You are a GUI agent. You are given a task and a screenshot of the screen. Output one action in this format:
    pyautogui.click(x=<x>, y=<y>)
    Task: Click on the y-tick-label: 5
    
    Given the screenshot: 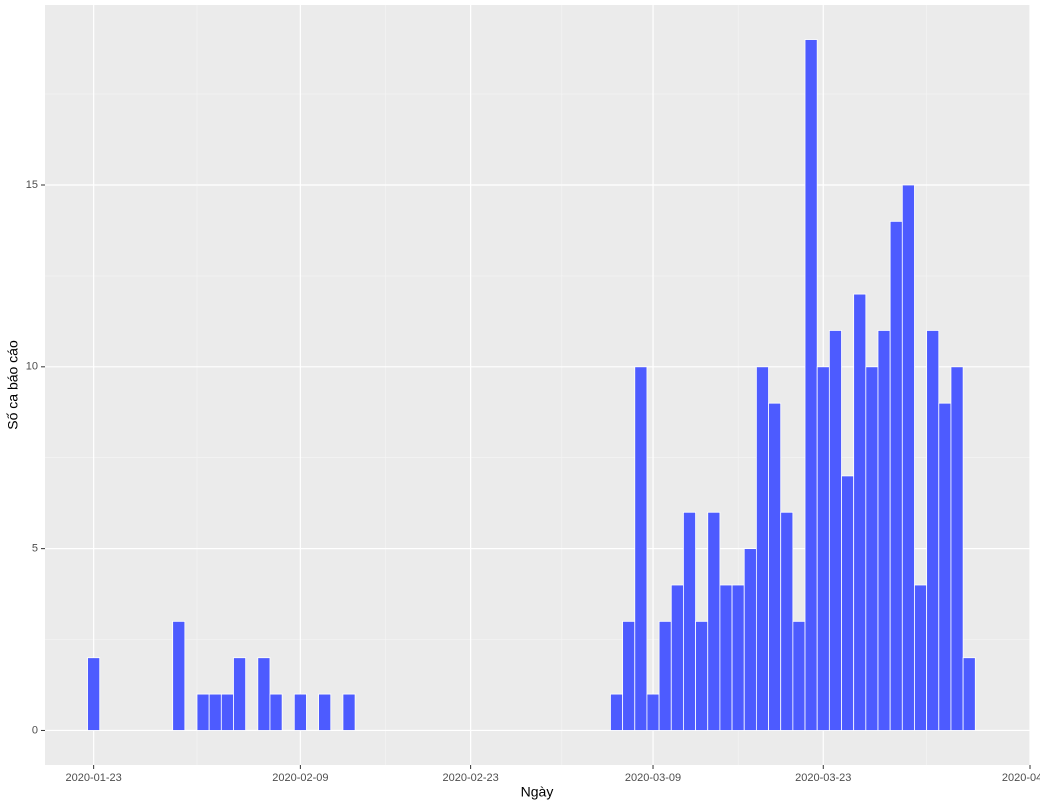 What is the action you would take?
    pyautogui.click(x=35, y=549)
    